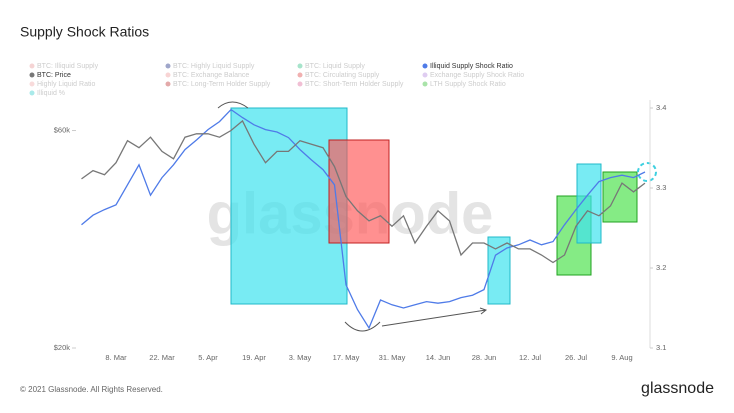  I want to click on x-tick-label: 19. Apr, so click(254, 357).